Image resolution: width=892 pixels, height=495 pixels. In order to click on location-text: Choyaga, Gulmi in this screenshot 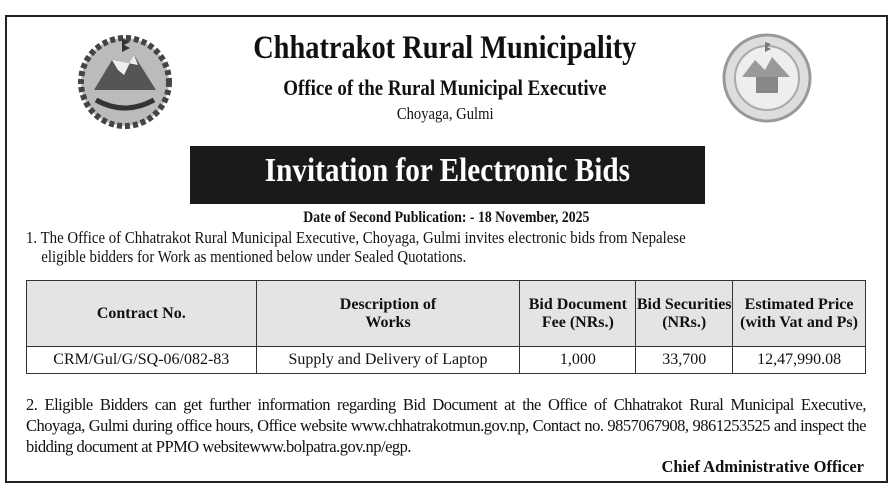, I will do `click(445, 113)`.